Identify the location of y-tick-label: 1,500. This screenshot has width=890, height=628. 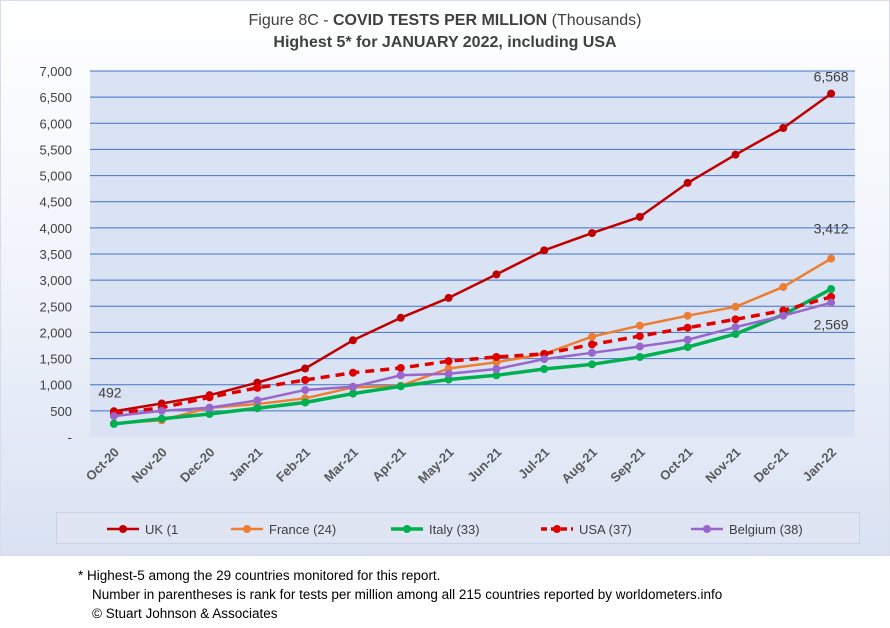
(55, 359).